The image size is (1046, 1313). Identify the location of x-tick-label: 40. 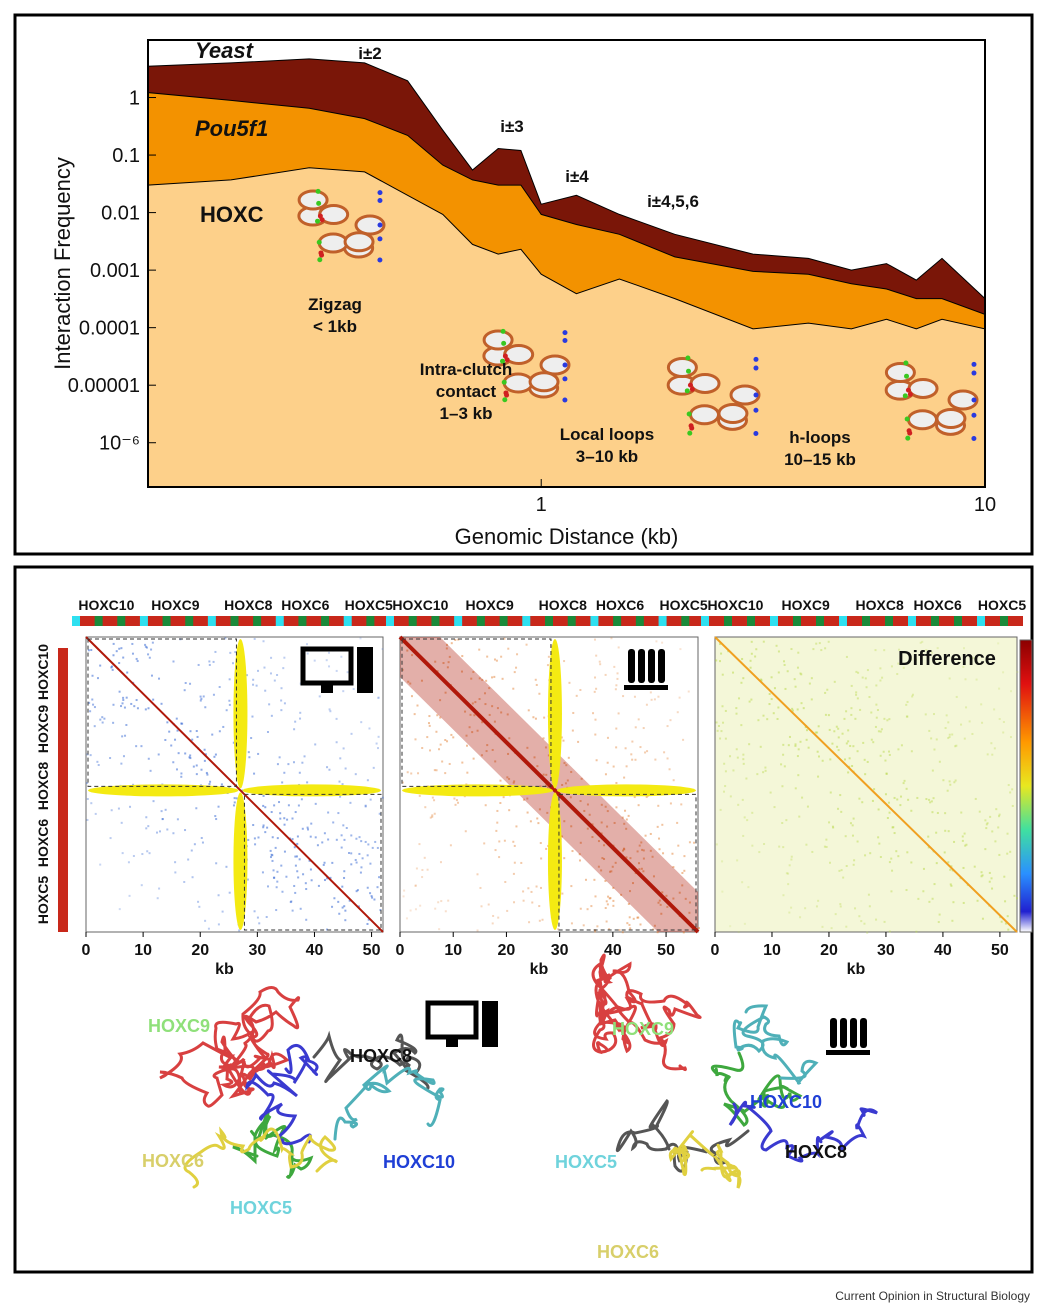
(943, 950).